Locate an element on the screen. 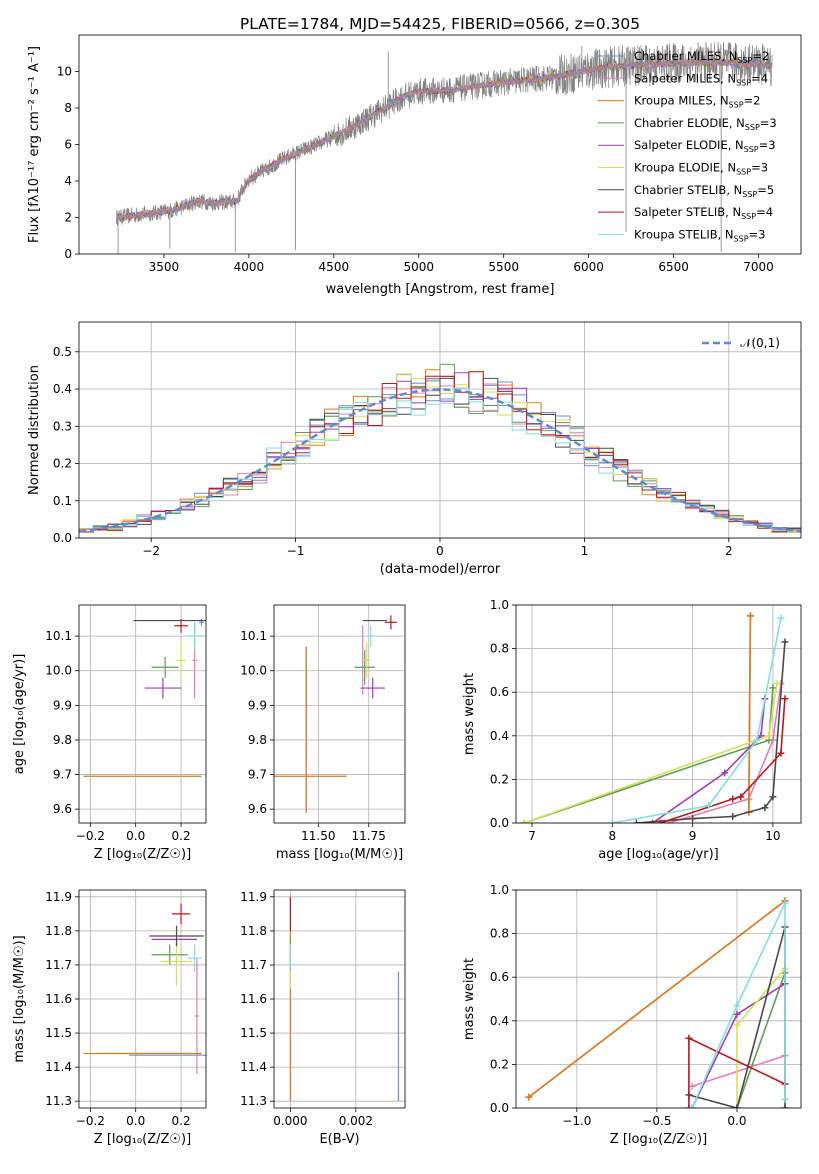 This screenshot has width=819, height=1174. x-tick-label: 5000 is located at coordinates (418, 267).